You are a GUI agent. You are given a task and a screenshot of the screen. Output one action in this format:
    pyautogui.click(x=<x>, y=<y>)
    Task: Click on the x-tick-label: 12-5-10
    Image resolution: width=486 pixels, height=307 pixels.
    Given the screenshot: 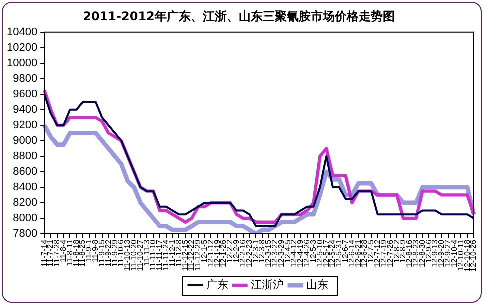 What is the action you would take?
    pyautogui.click(x=319, y=253)
    